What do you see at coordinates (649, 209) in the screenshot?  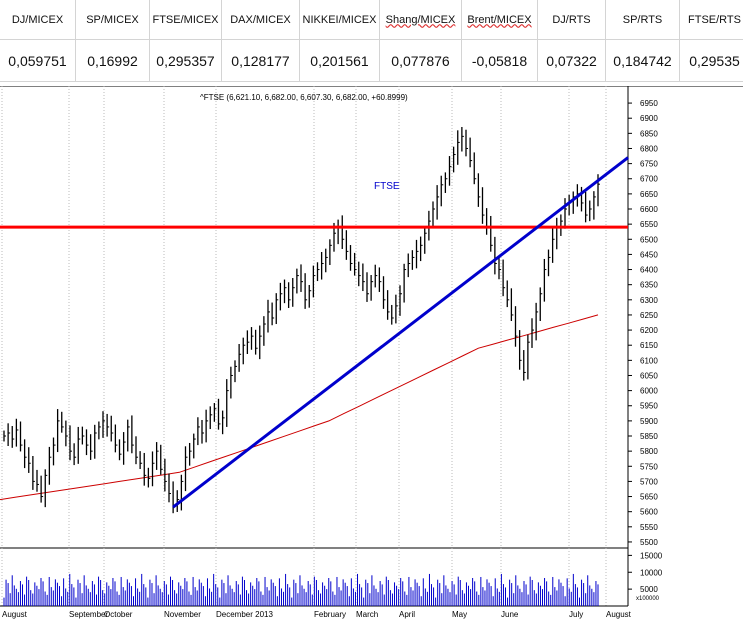 I see `y-tick-label: 6600` at bounding box center [649, 209].